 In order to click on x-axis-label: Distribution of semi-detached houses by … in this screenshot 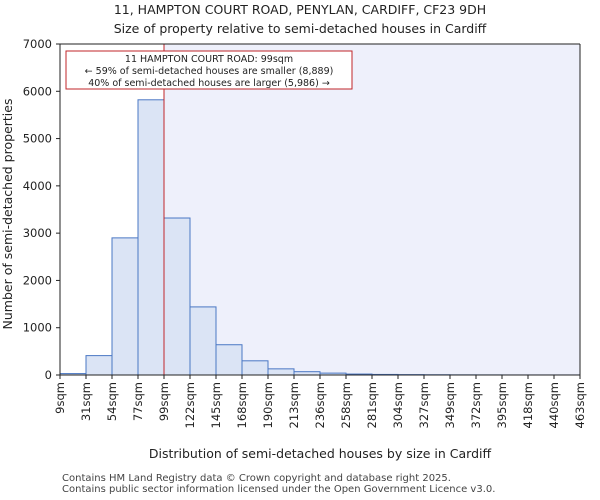, I will do `click(320, 453)`.